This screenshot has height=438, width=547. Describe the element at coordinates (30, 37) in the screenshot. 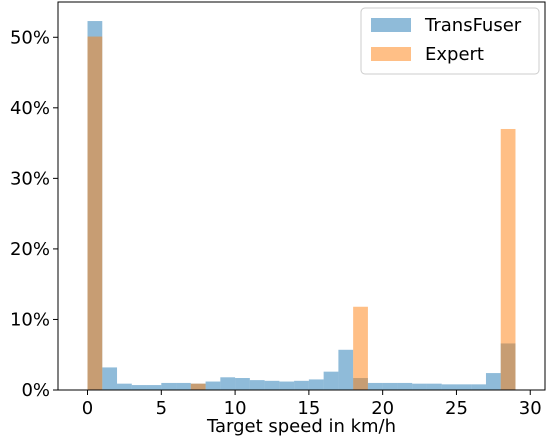

I see `y-tick-label: 50%` at that location.